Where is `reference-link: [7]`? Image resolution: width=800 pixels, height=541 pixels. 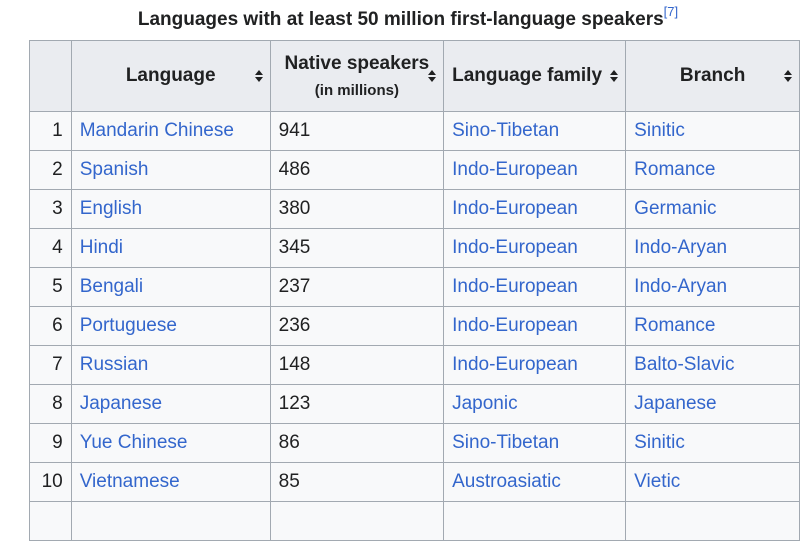
reference-link: [7] is located at coordinates (671, 11).